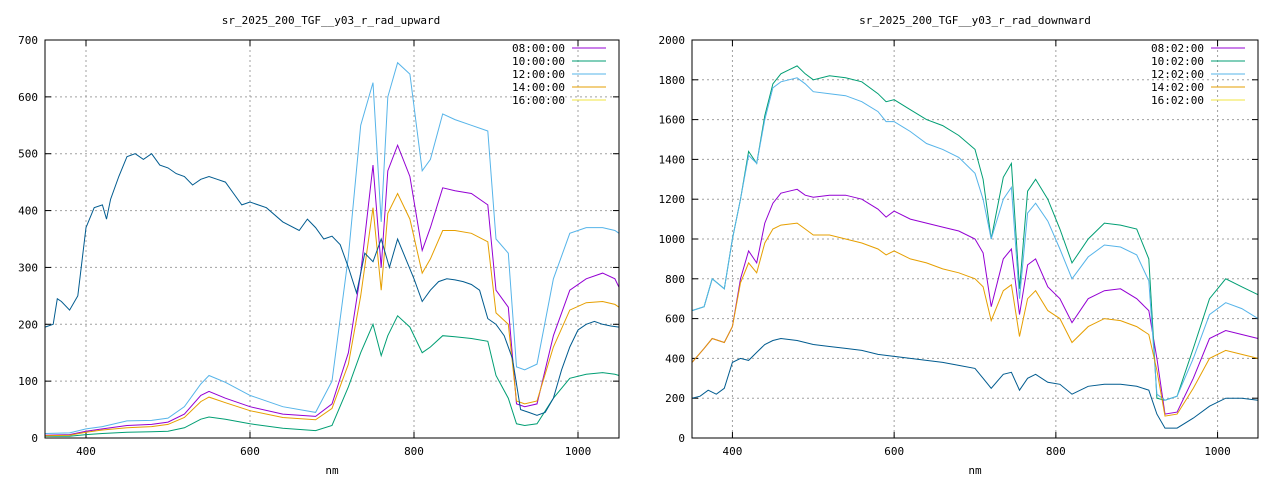 This screenshot has width=1280, height=480. What do you see at coordinates (672, 199) in the screenshot?
I see `y-tick-label: 1200` at bounding box center [672, 199].